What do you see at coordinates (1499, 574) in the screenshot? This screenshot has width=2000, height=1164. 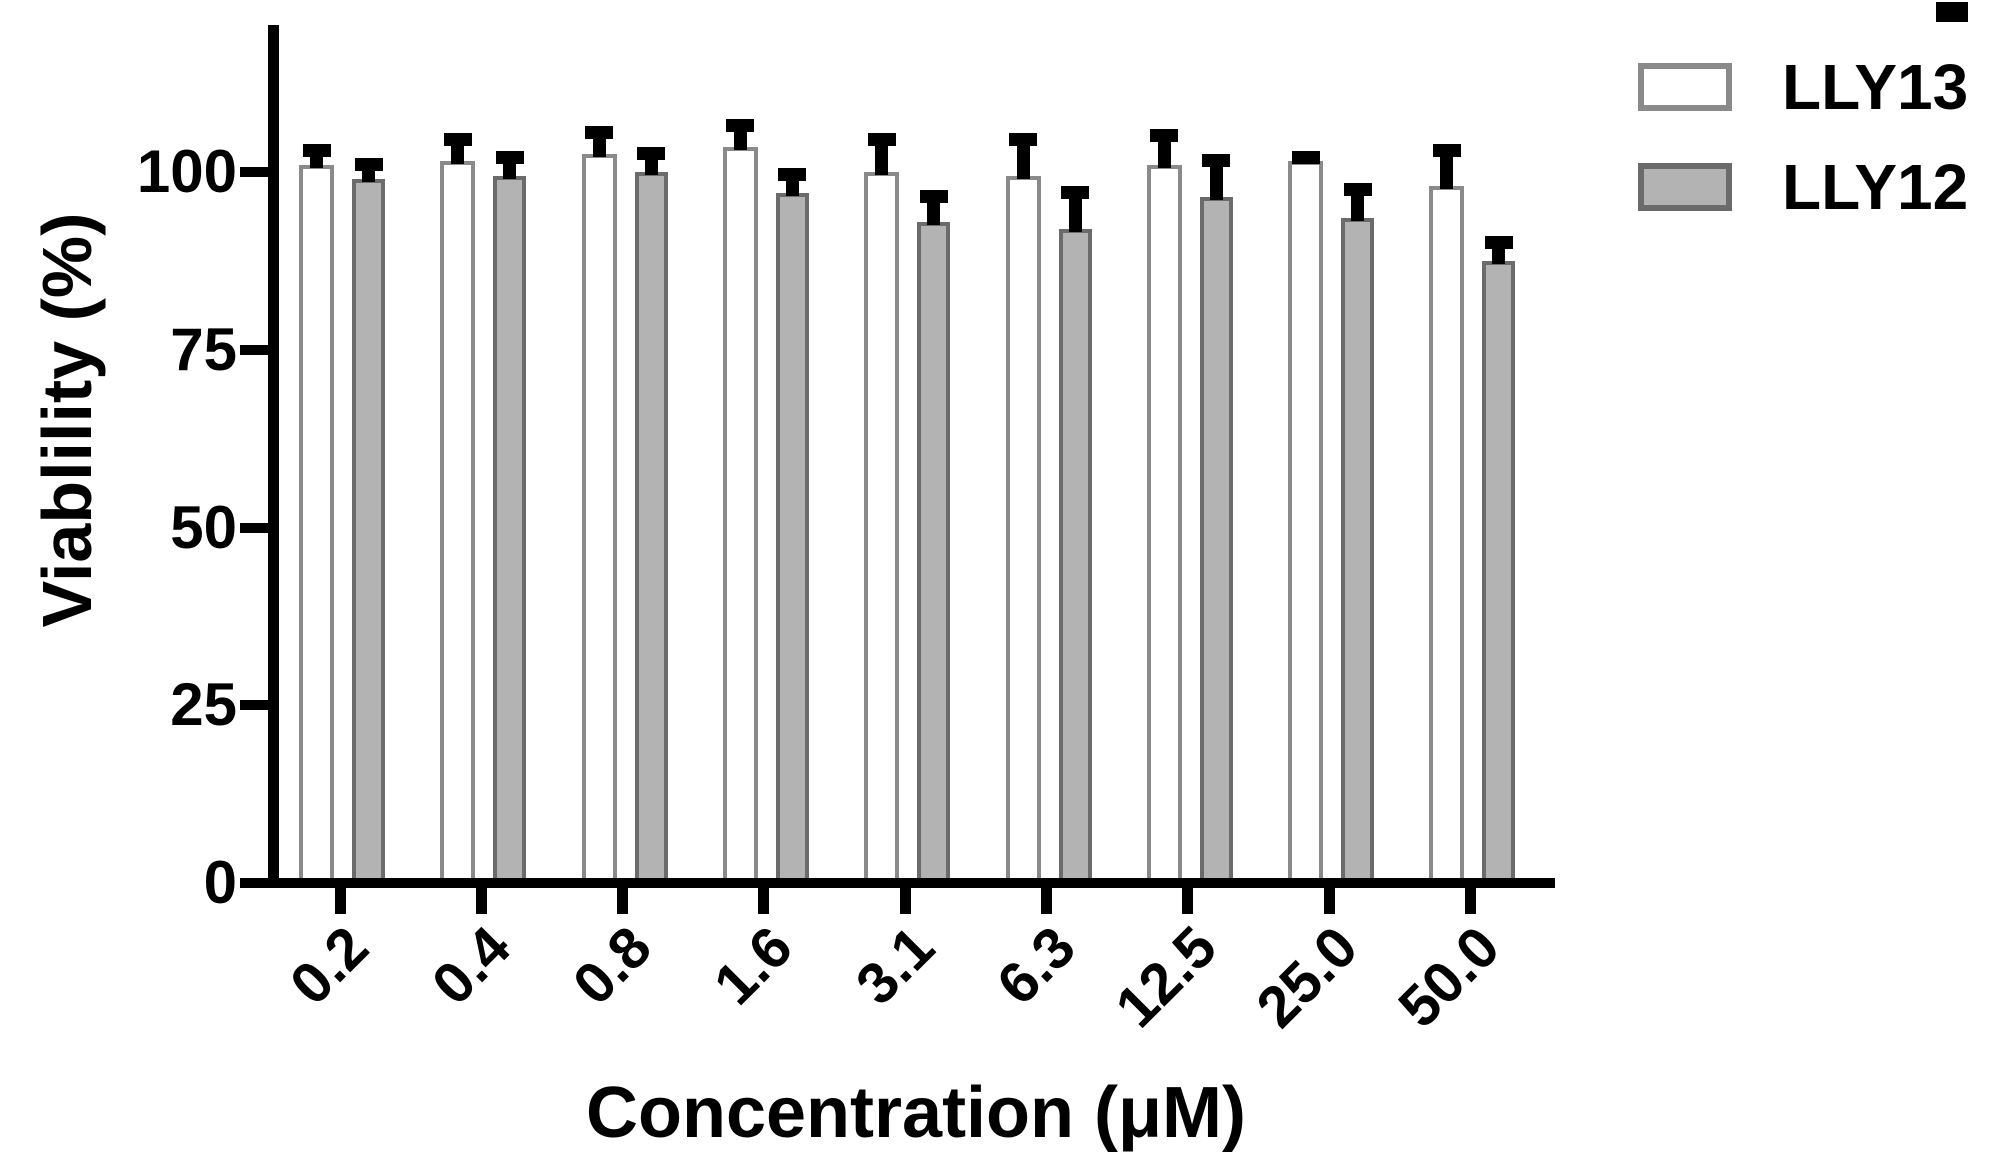 I see `bar-lly12-50.0` at bounding box center [1499, 574].